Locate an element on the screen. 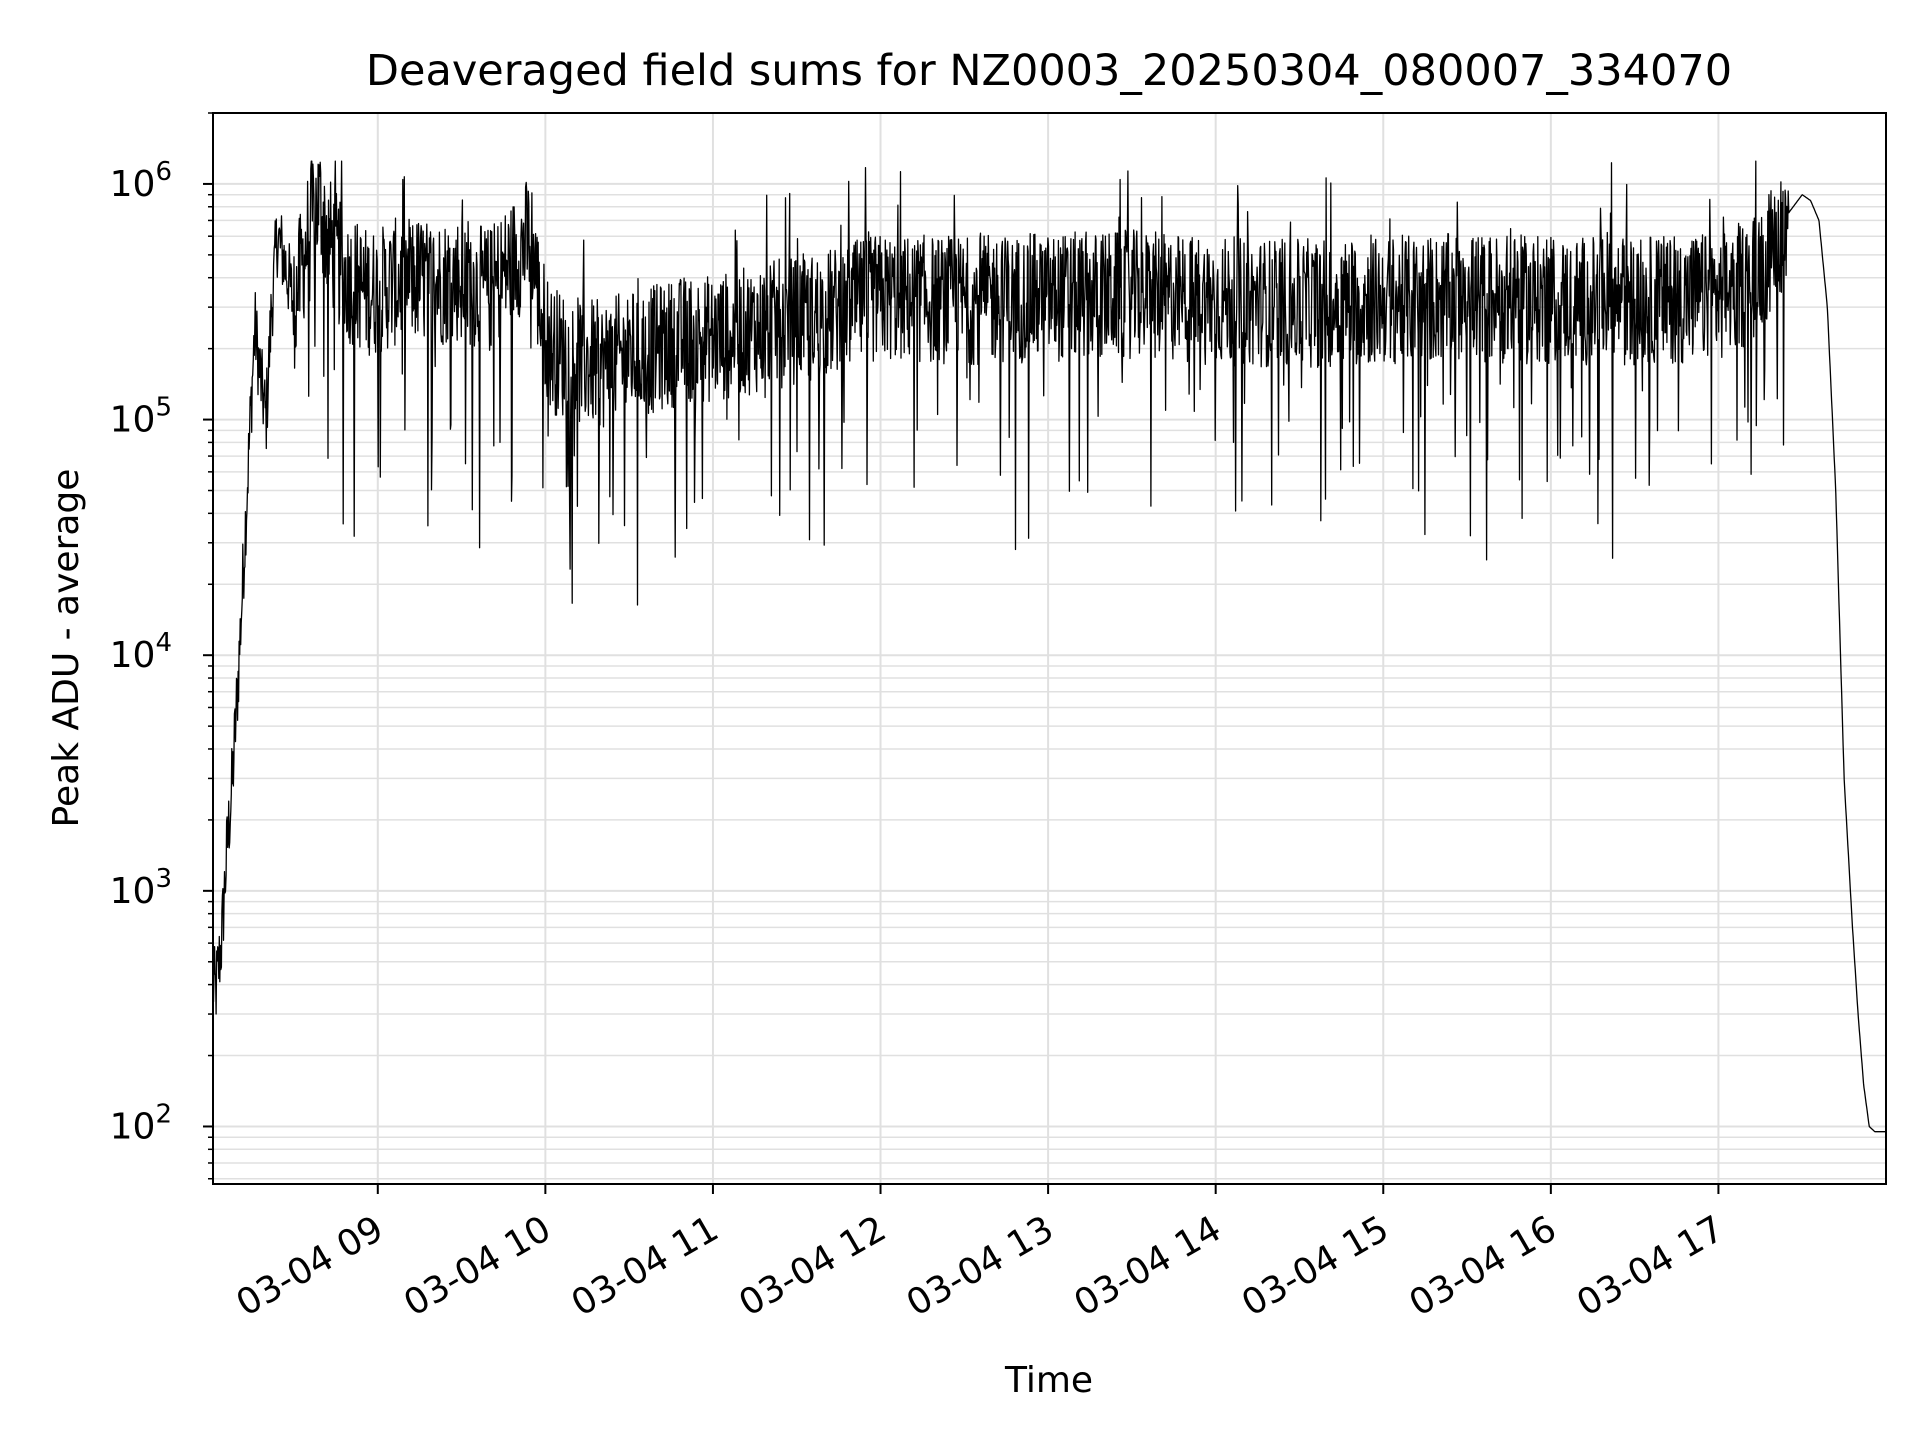 The width and height of the screenshot is (1920, 1440). y-tick-label: 10⁶ is located at coordinates (141, 181).